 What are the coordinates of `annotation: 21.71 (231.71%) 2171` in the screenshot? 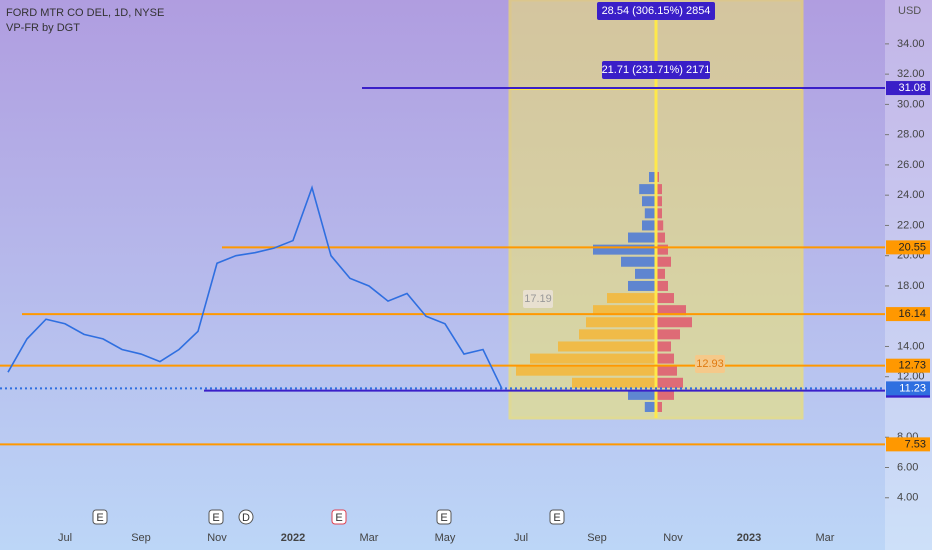 It's located at (656, 70).